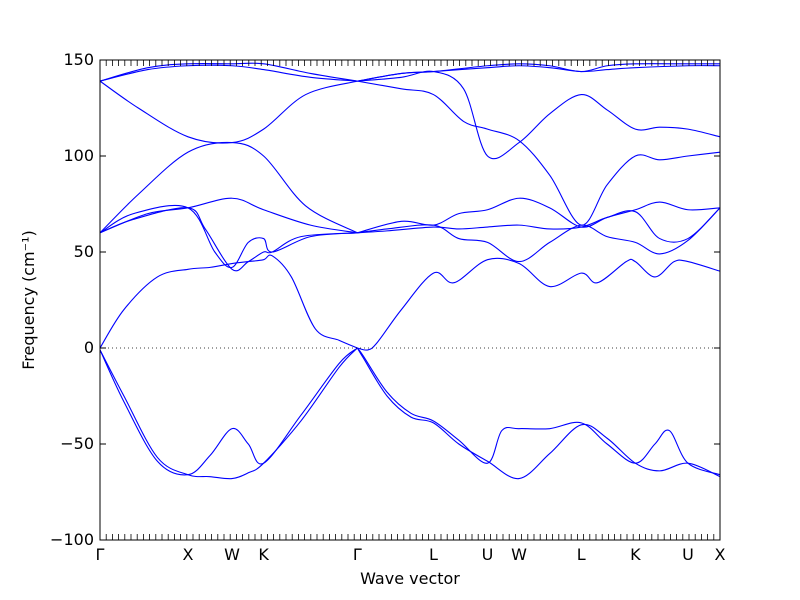 Image resolution: width=800 pixels, height=600 pixels. I want to click on y-axis-label: Frequency (cm⁻¹), so click(28, 299).